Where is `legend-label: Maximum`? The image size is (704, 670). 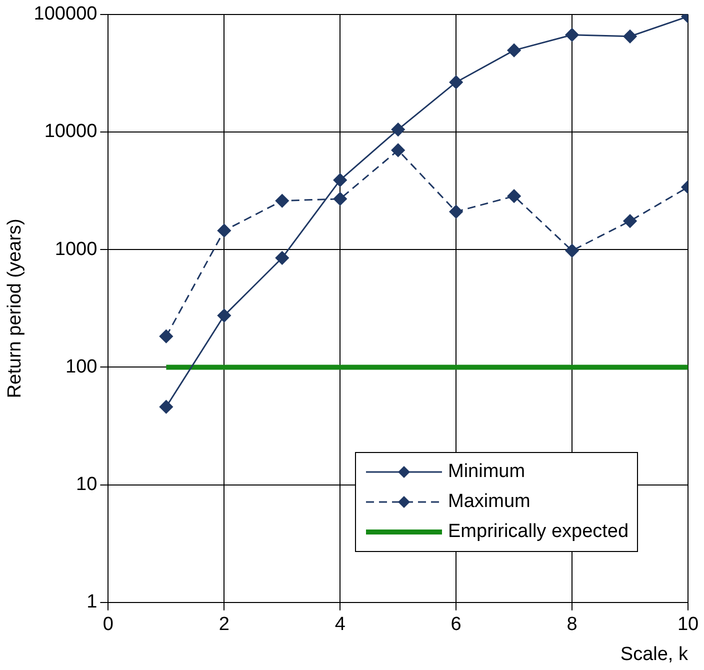 legend-label: Maximum is located at coordinates (489, 502).